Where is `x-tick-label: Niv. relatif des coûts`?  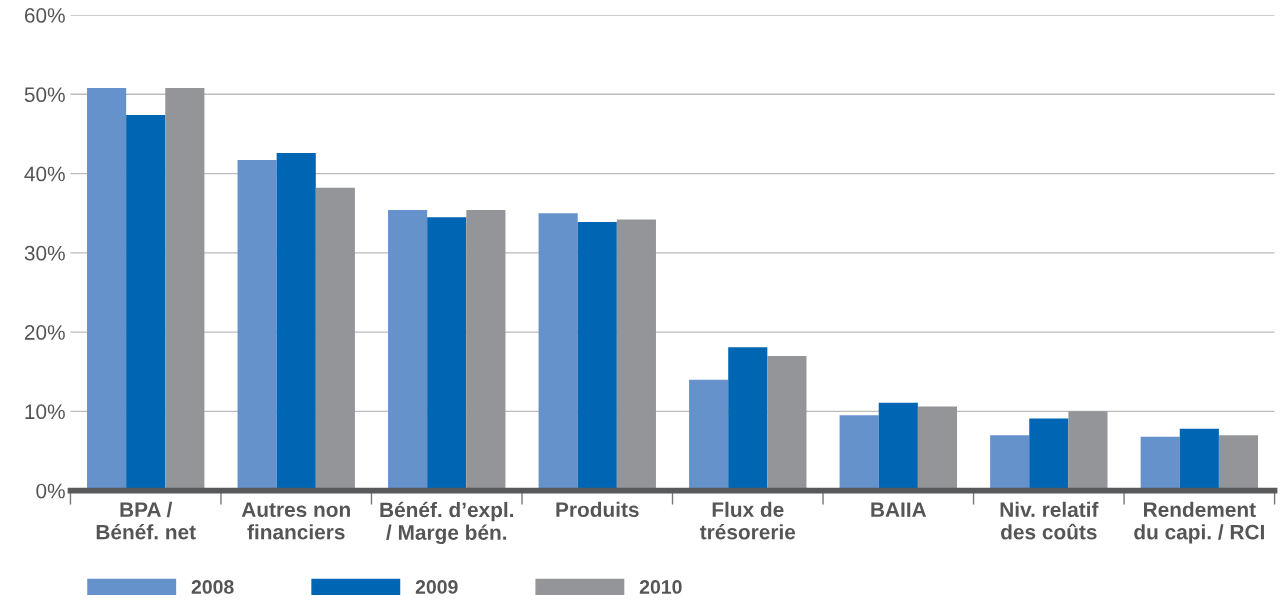
x-tick-label: Niv. relatif des coûts is located at coordinates (1049, 520).